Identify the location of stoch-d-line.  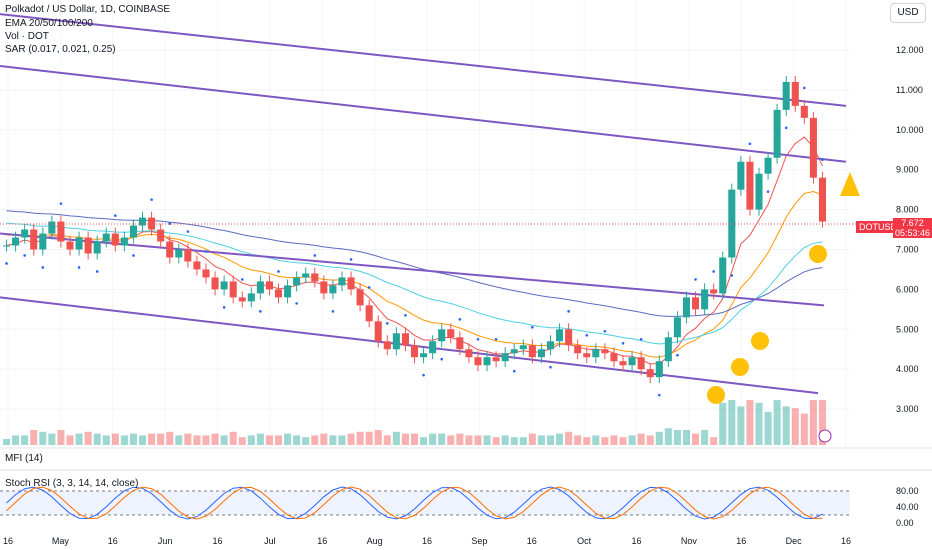
(414, 503).